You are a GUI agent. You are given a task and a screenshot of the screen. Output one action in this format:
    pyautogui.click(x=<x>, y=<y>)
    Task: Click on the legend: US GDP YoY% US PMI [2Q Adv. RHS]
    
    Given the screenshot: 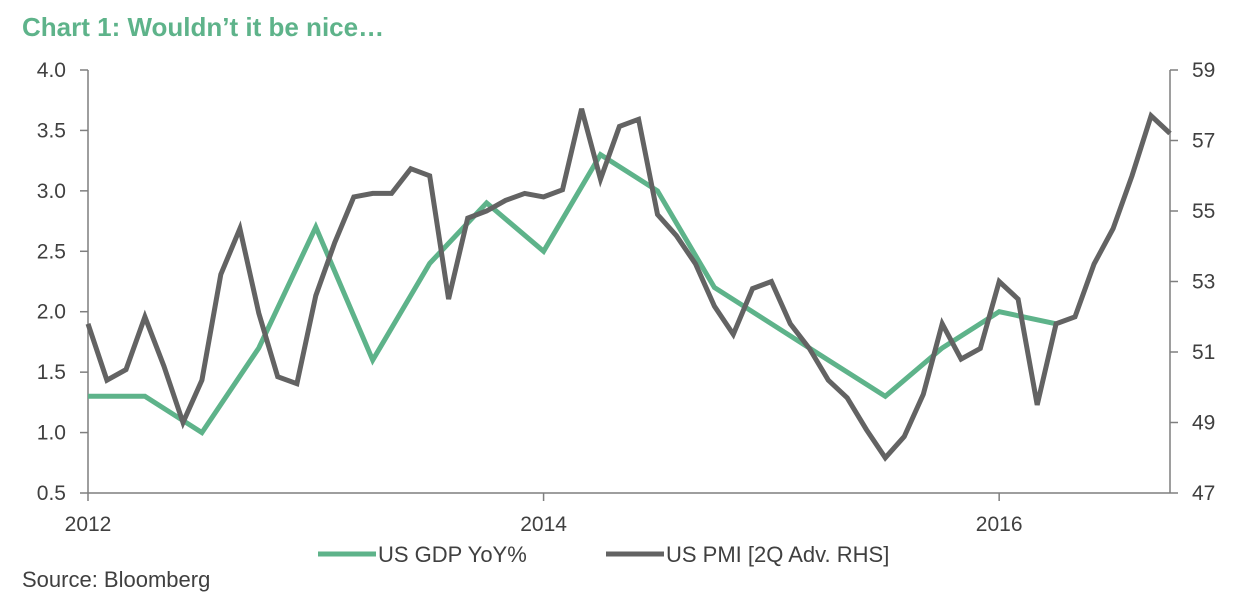 What is the action you would take?
    pyautogui.click(x=603, y=554)
    